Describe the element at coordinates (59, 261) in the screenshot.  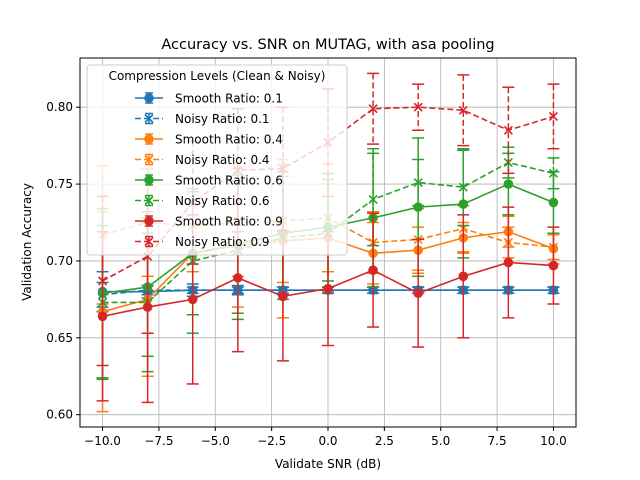
I see `y-tick-label: 0.70` at that location.